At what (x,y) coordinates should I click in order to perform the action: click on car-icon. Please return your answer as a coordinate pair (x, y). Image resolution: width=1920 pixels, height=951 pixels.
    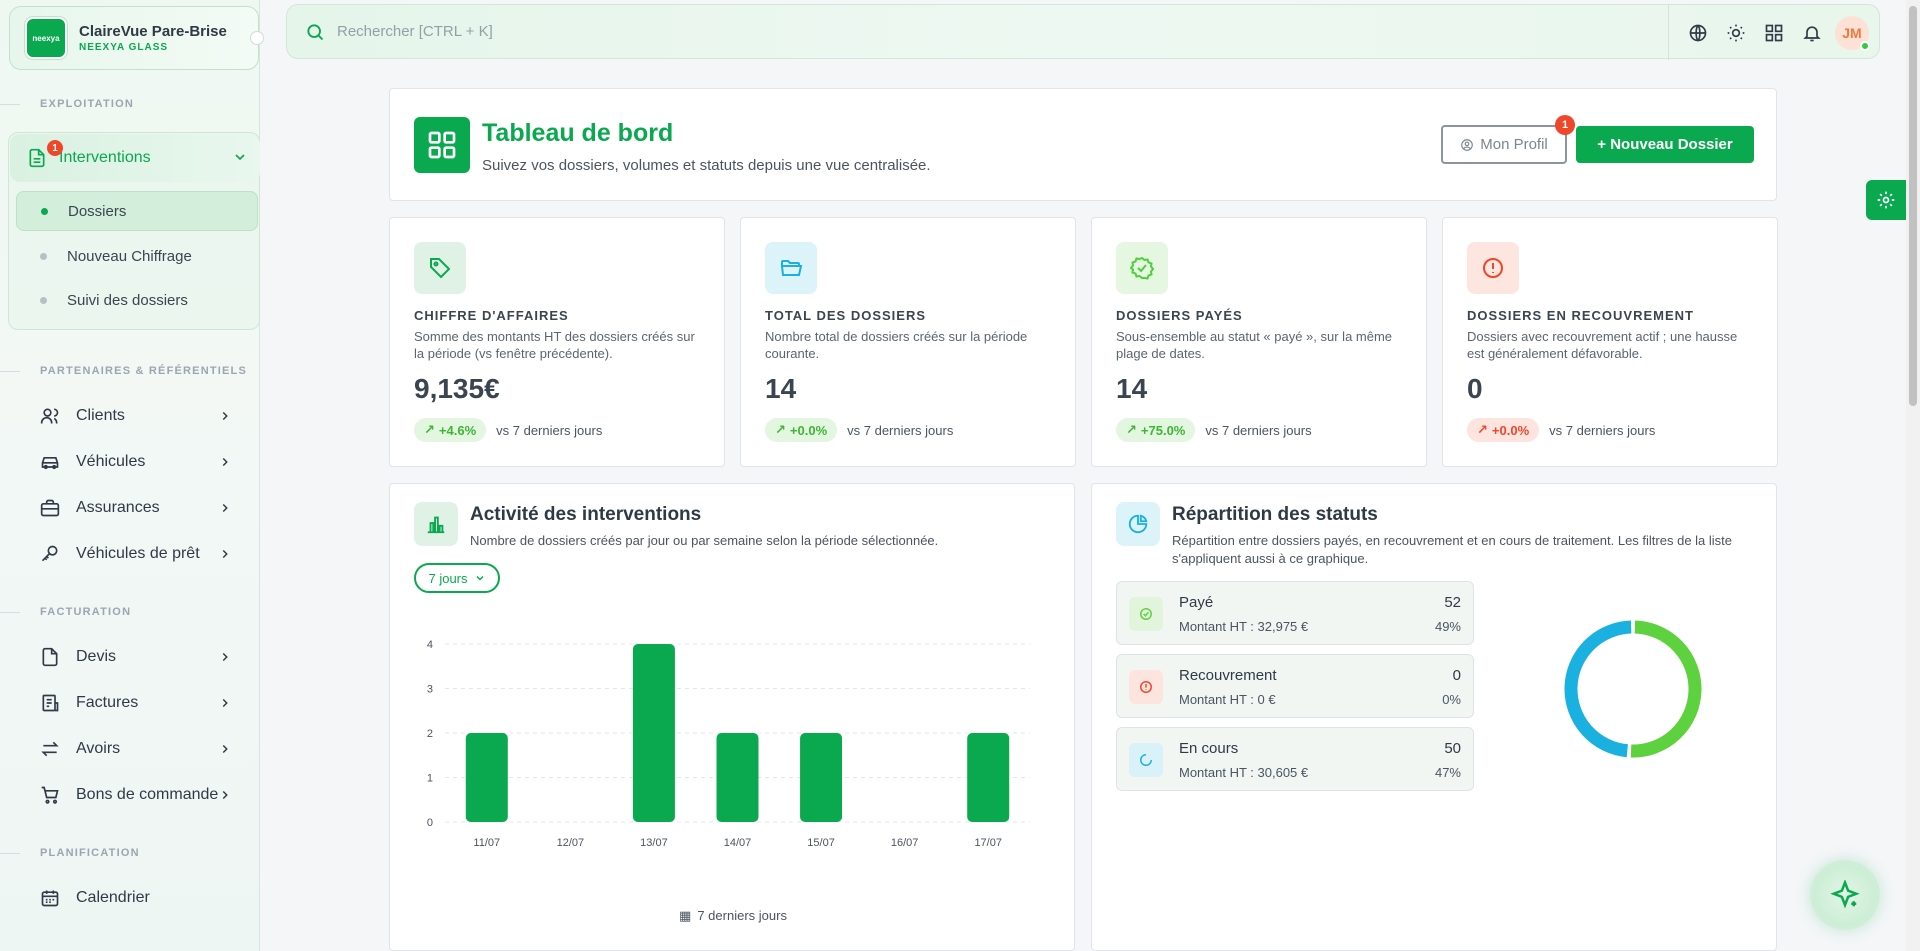
    Looking at the image, I should click on (50, 462).